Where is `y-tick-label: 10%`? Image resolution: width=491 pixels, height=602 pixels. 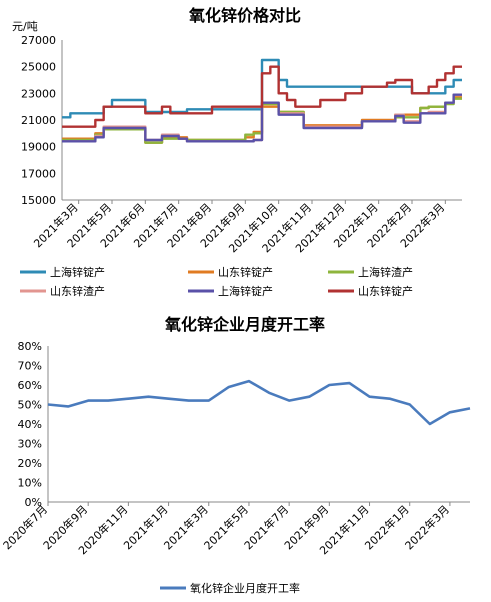
y-tick-label: 10% is located at coordinates (30, 483).